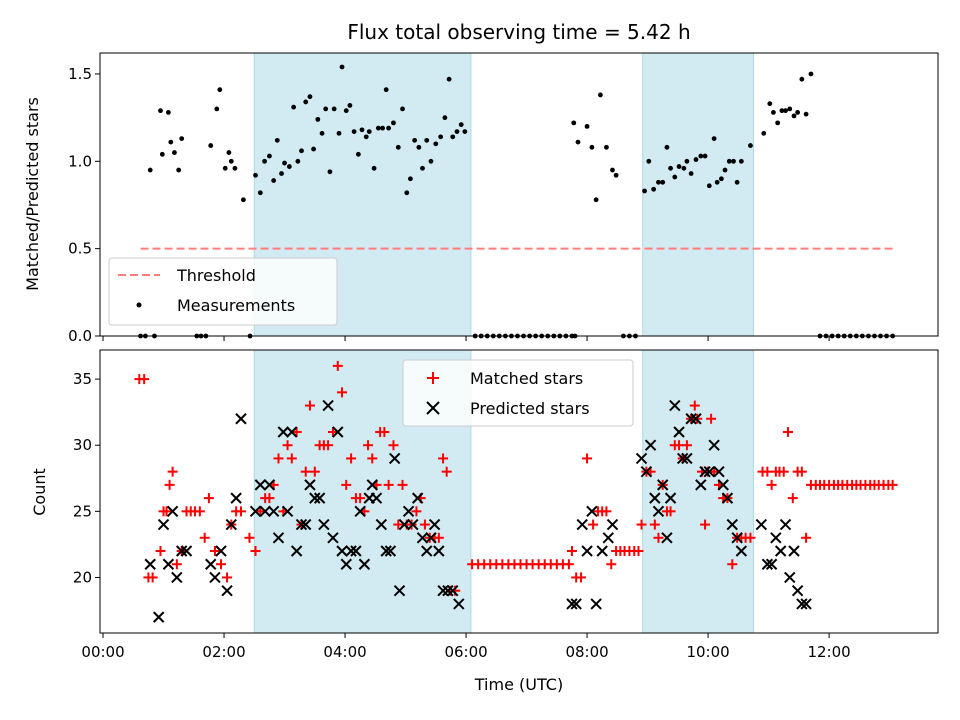  What do you see at coordinates (86, 478) in the screenshot?
I see `bottom-y-ticks: 20 25 30 35` at bounding box center [86, 478].